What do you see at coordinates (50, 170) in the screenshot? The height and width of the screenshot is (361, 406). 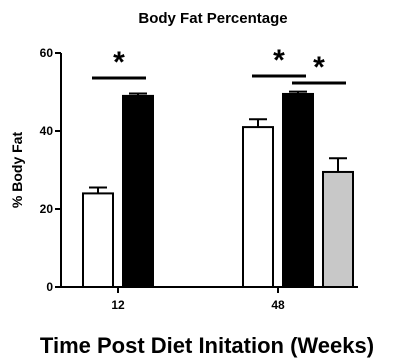 I see `y-ticks: 0 20 40 60` at bounding box center [50, 170].